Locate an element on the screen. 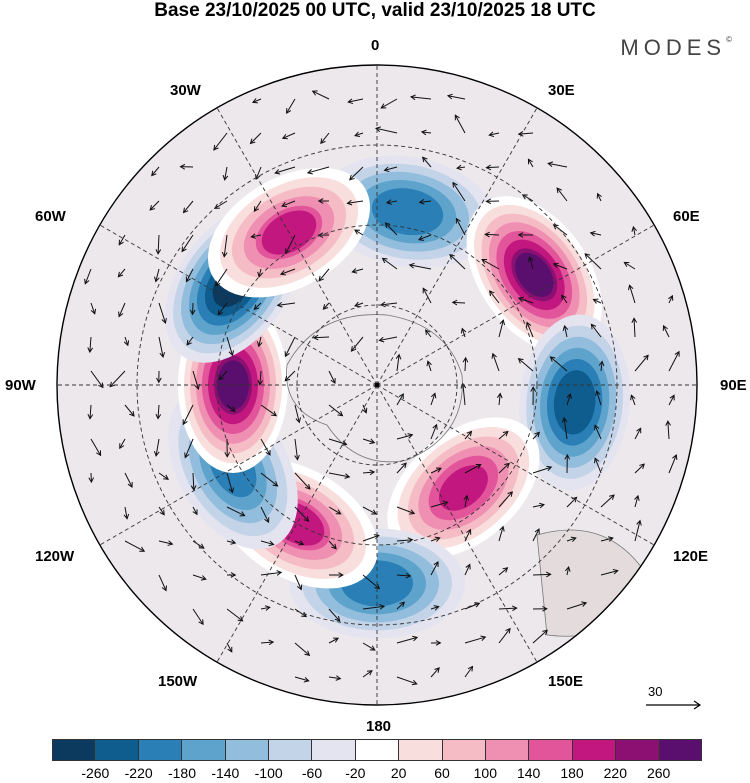 The image size is (750, 783). lon-label-90w: 90W is located at coordinates (20, 385).